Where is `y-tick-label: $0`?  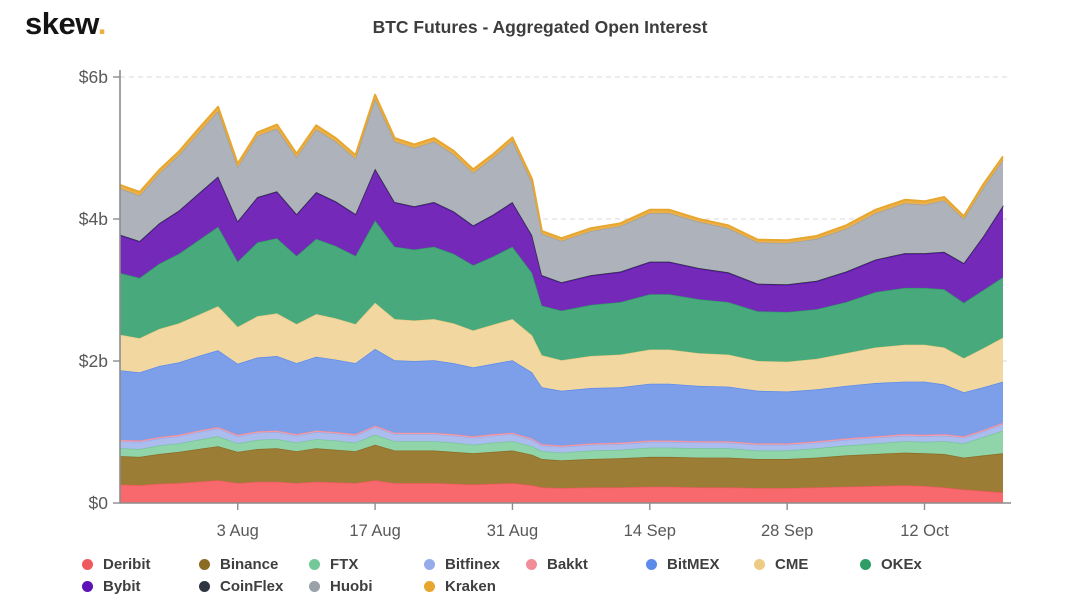 y-tick-label: $0 is located at coordinates (99, 503).